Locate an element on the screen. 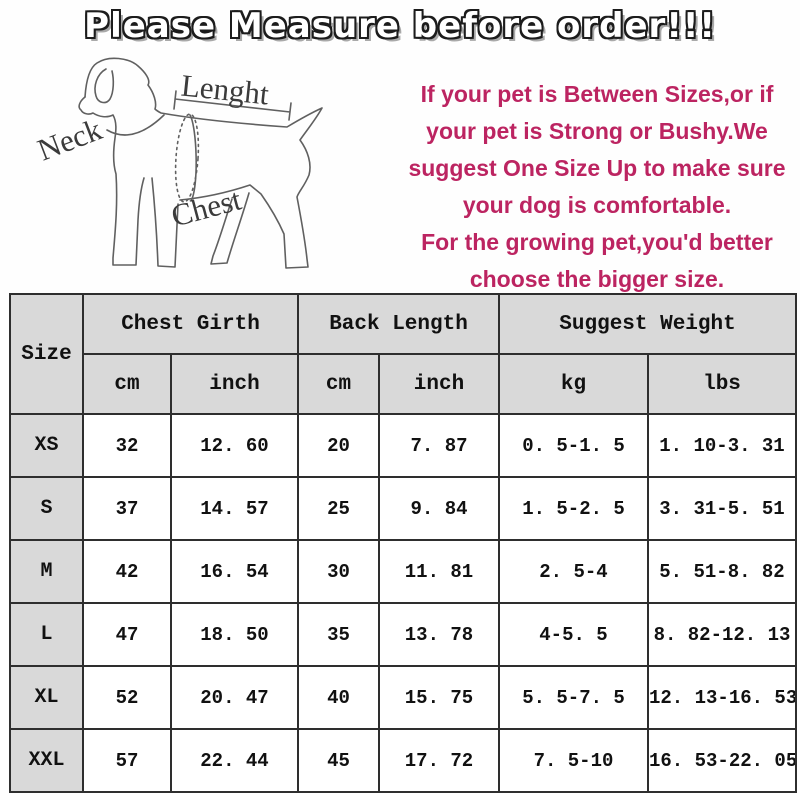 The image size is (800, 800). notice-line: your dog is comfortable. is located at coordinates (597, 205).